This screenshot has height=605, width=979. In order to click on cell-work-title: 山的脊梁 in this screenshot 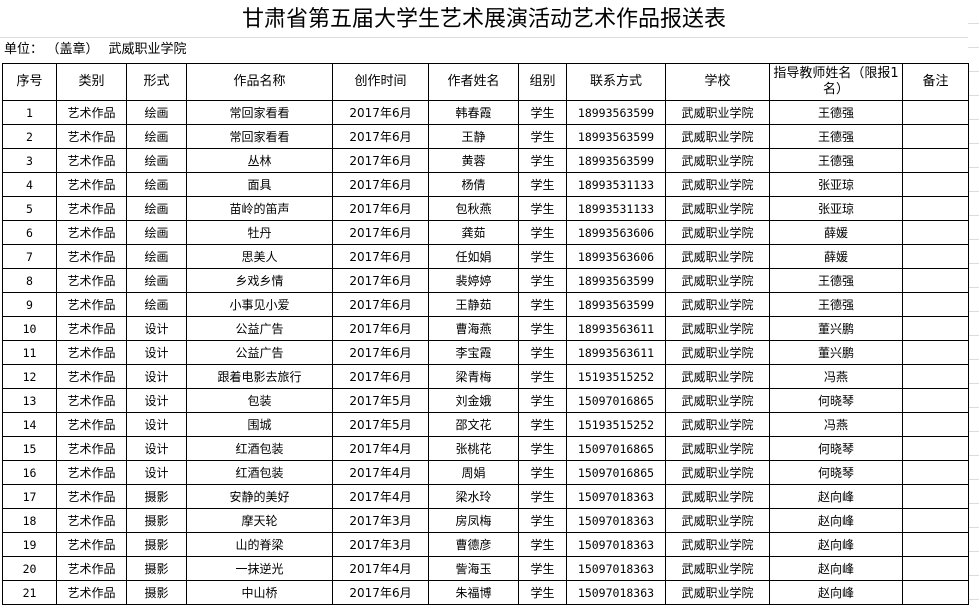, I will do `click(259, 544)`.